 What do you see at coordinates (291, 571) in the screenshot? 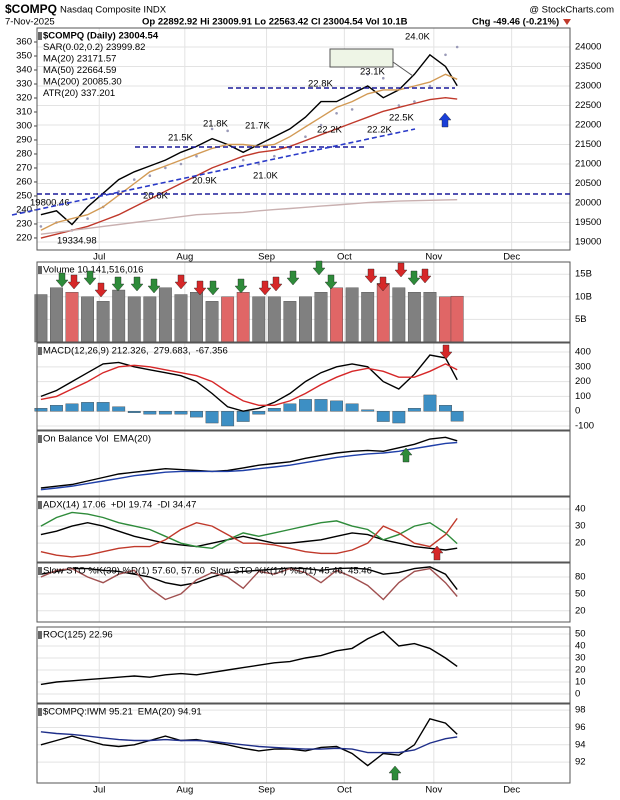
I see `legend-entry: Slow STO %K(14) %D(1) 45.46, 45.46` at bounding box center [291, 571].